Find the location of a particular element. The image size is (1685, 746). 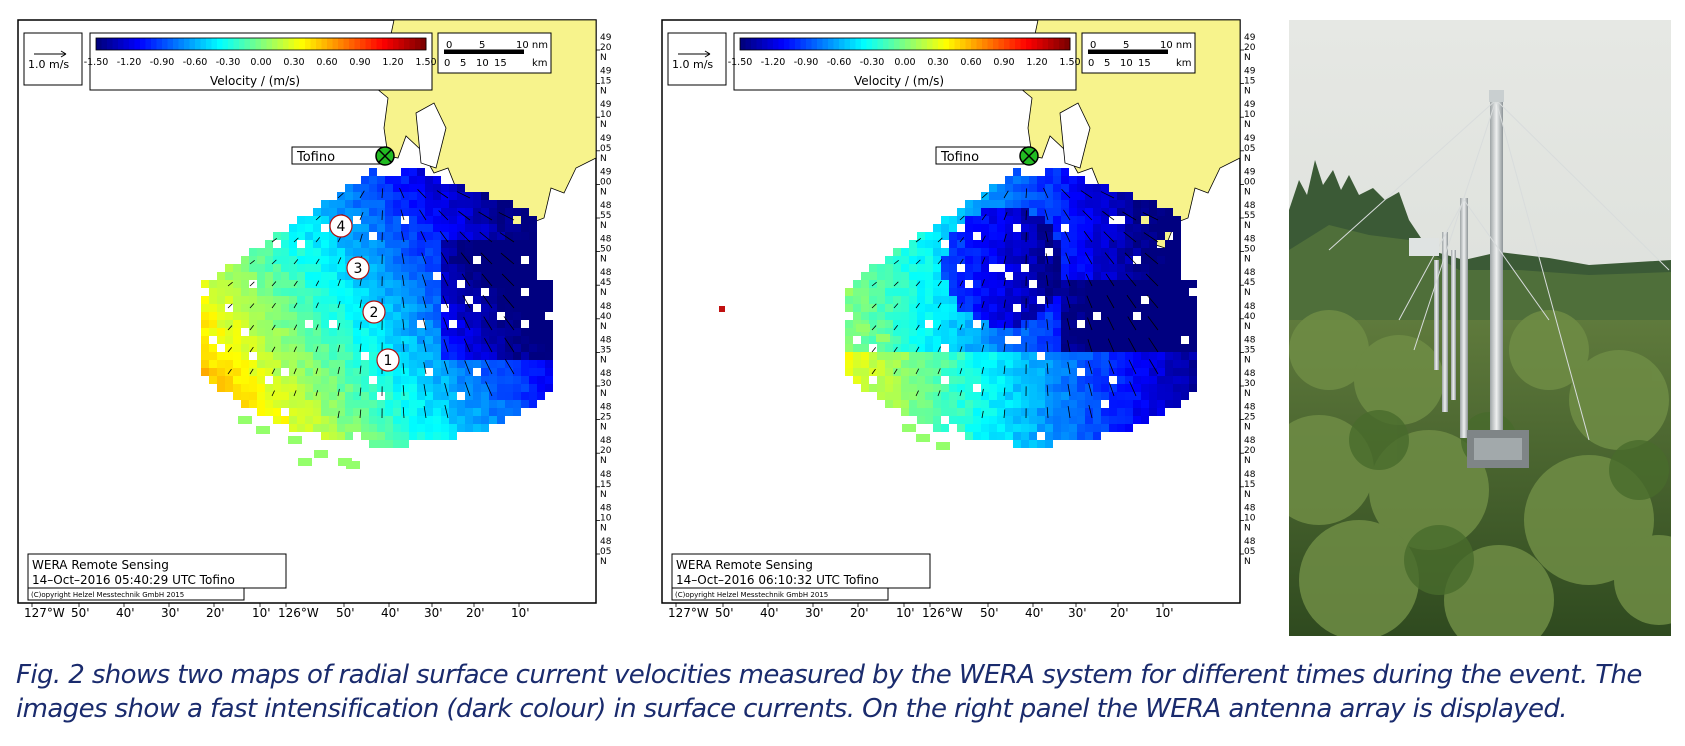

latitude-label: 20' is located at coordinates (1250, 451).